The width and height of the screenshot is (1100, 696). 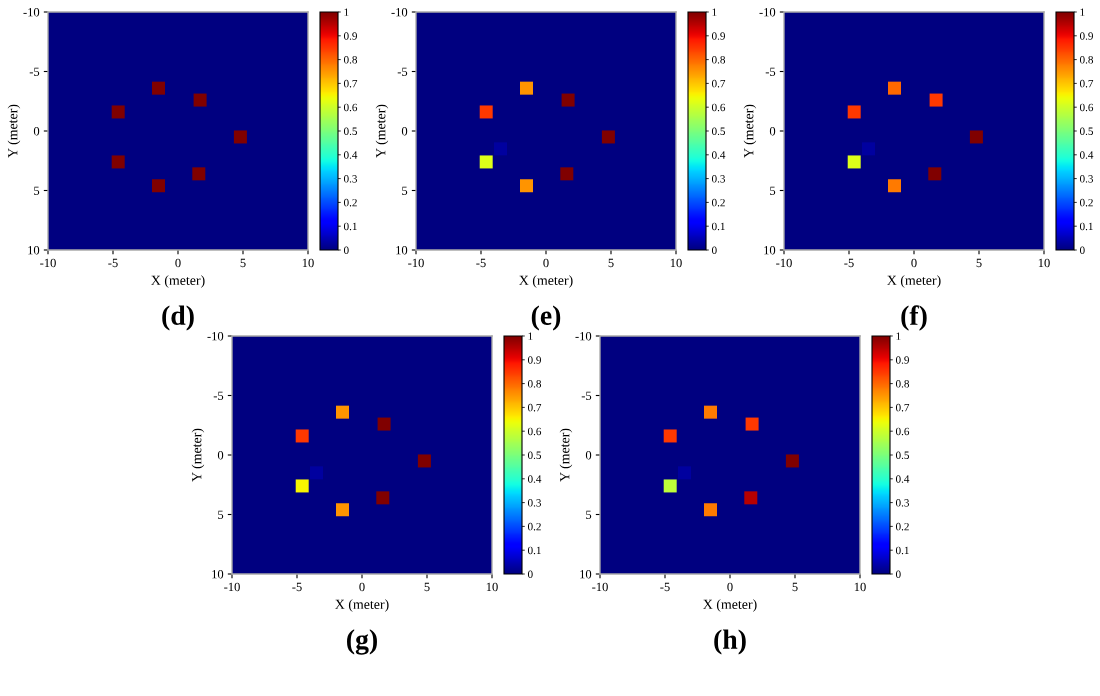 I want to click on text: (g), so click(x=362, y=642).